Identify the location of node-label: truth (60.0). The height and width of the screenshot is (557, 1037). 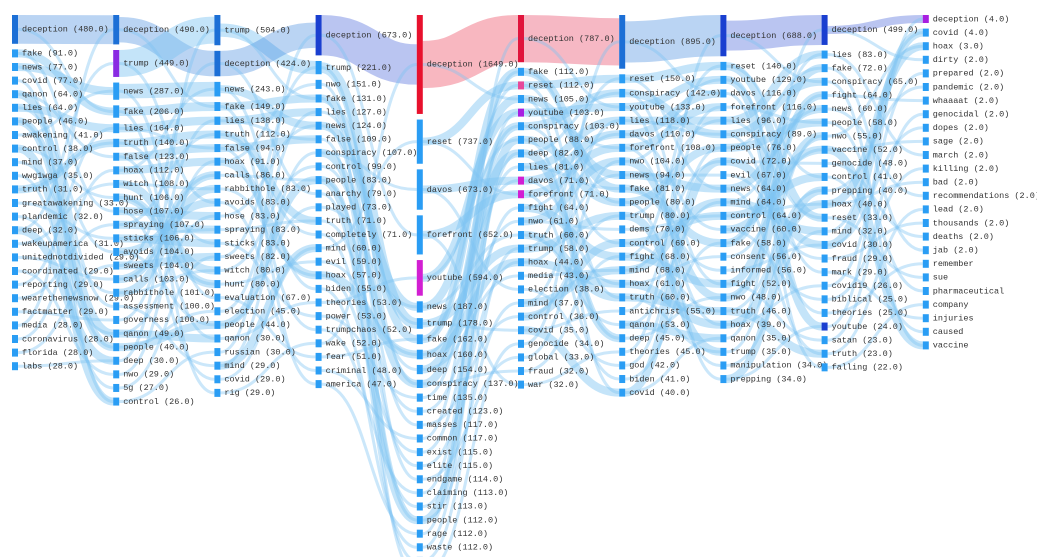
(659, 298).